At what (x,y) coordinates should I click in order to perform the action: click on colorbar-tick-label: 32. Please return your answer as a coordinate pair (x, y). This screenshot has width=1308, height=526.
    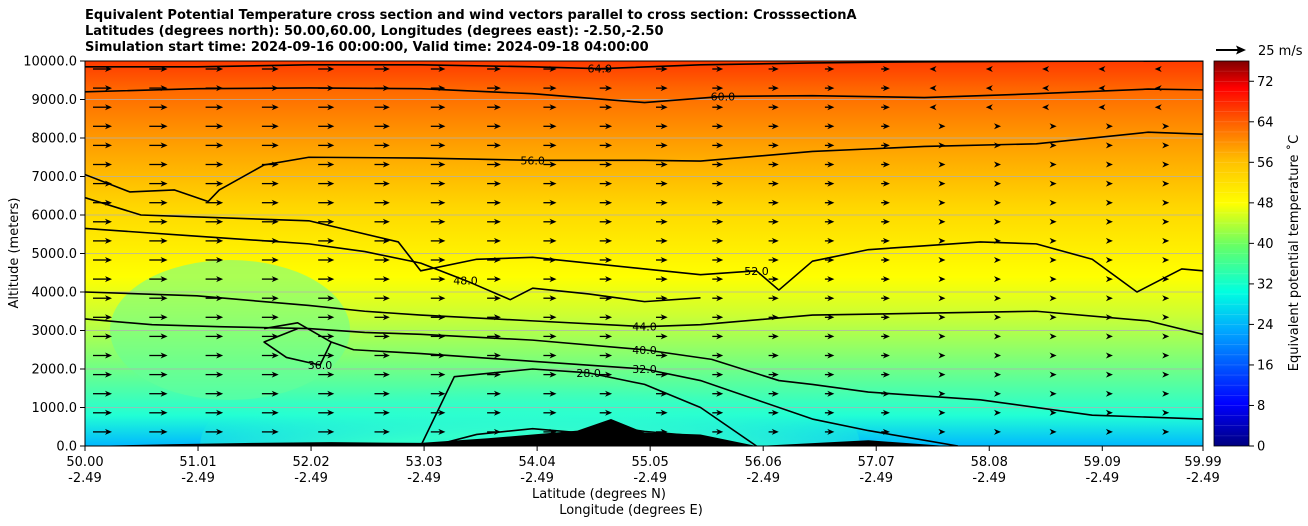
    Looking at the image, I should click on (1265, 284).